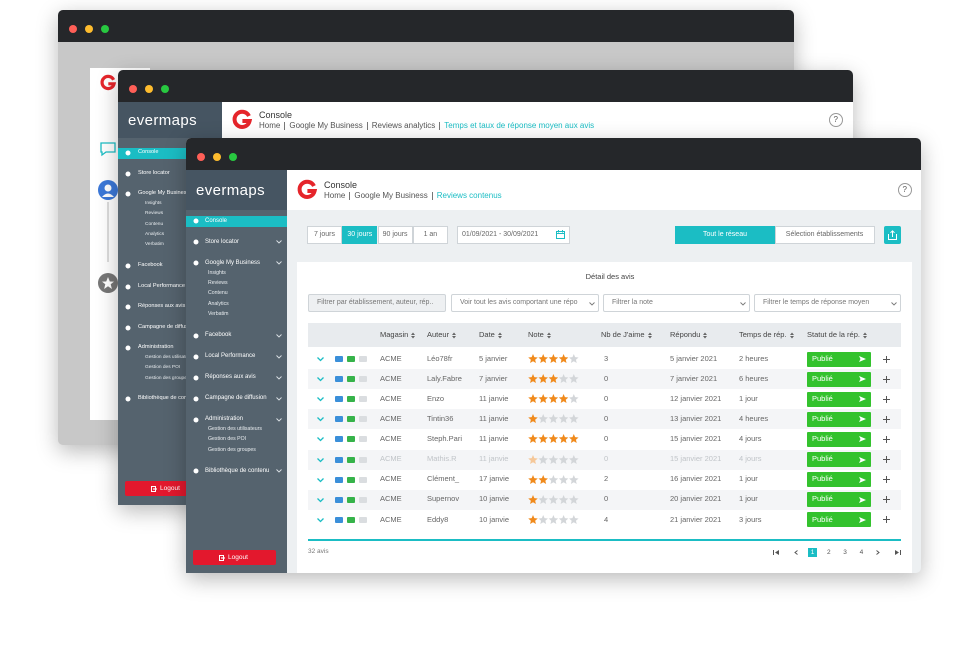  Describe the element at coordinates (536, 334) in the screenshot. I see `column-header: Note` at that location.